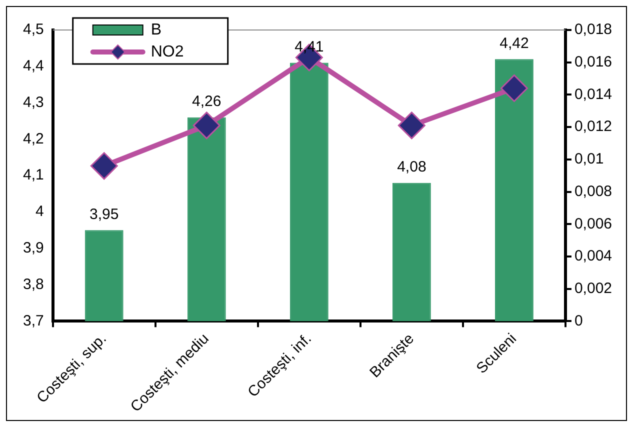  I want to click on data-label: 4,42, so click(514, 43).